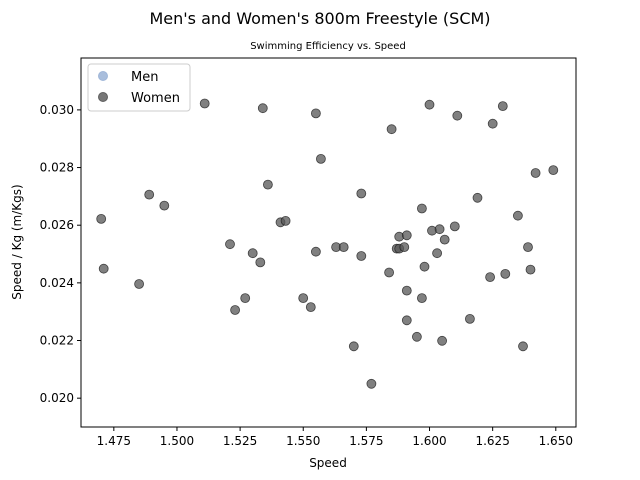 This screenshot has width=640, height=480. Describe the element at coordinates (57, 283) in the screenshot. I see `y-tick-label: 0.024` at that location.